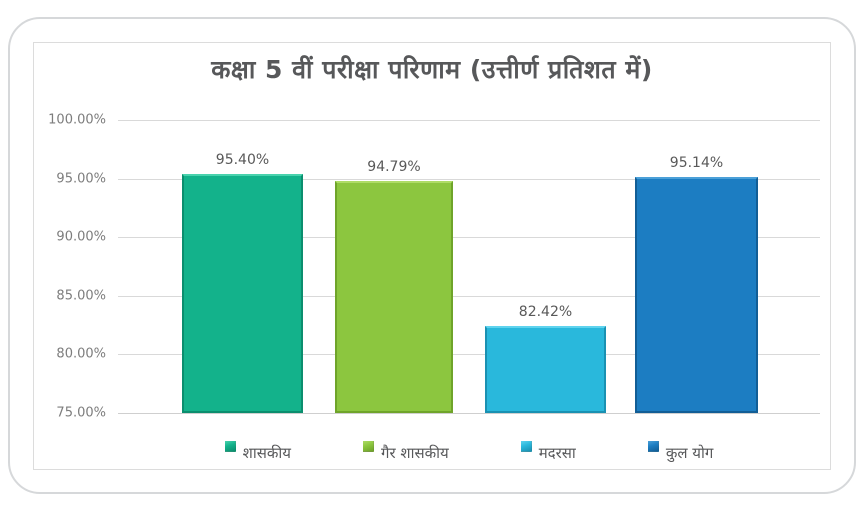 This screenshot has width=867, height=511. What do you see at coordinates (81, 179) in the screenshot?
I see `y-axis-tick-label: 95.00%` at bounding box center [81, 179].